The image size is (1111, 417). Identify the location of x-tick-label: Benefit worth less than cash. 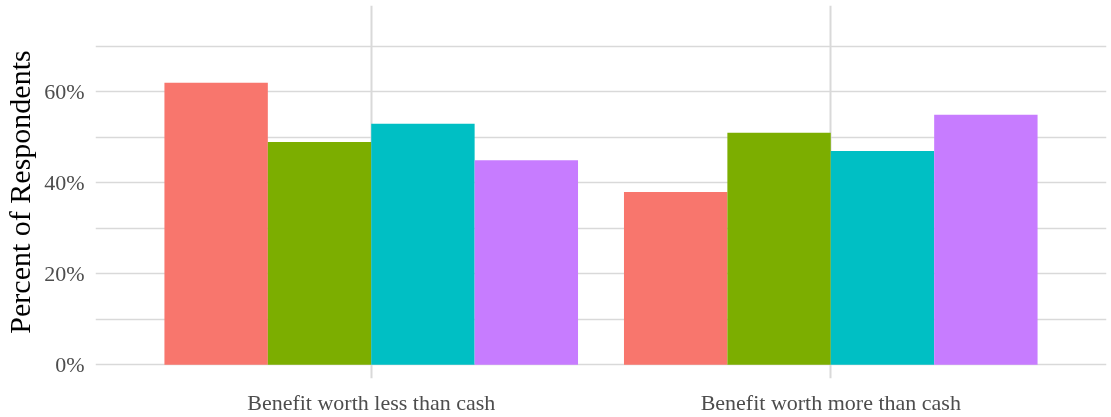
(371, 402).